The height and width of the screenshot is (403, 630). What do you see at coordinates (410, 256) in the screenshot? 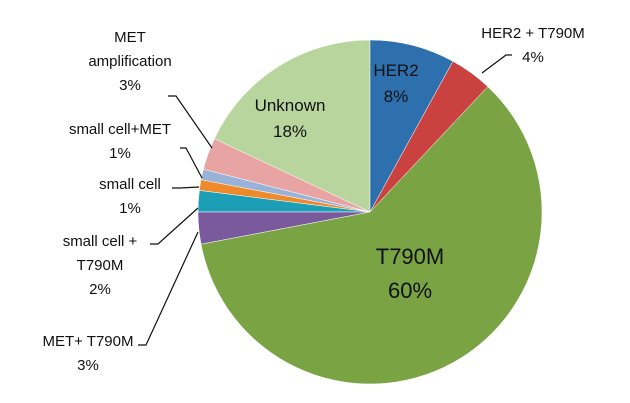
I see `slice-label: T790M` at bounding box center [410, 256].